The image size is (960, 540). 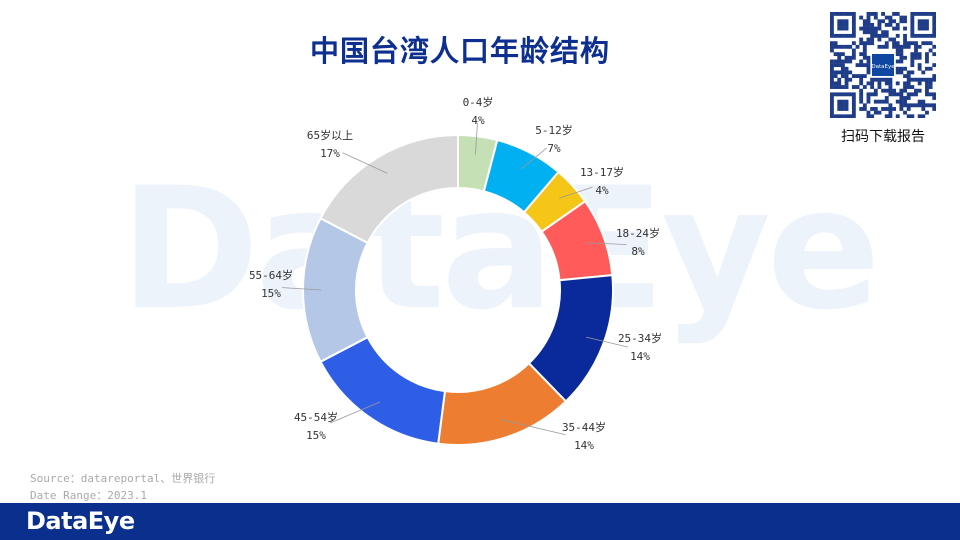 I want to click on value-label-5: 14%, so click(x=640, y=356).